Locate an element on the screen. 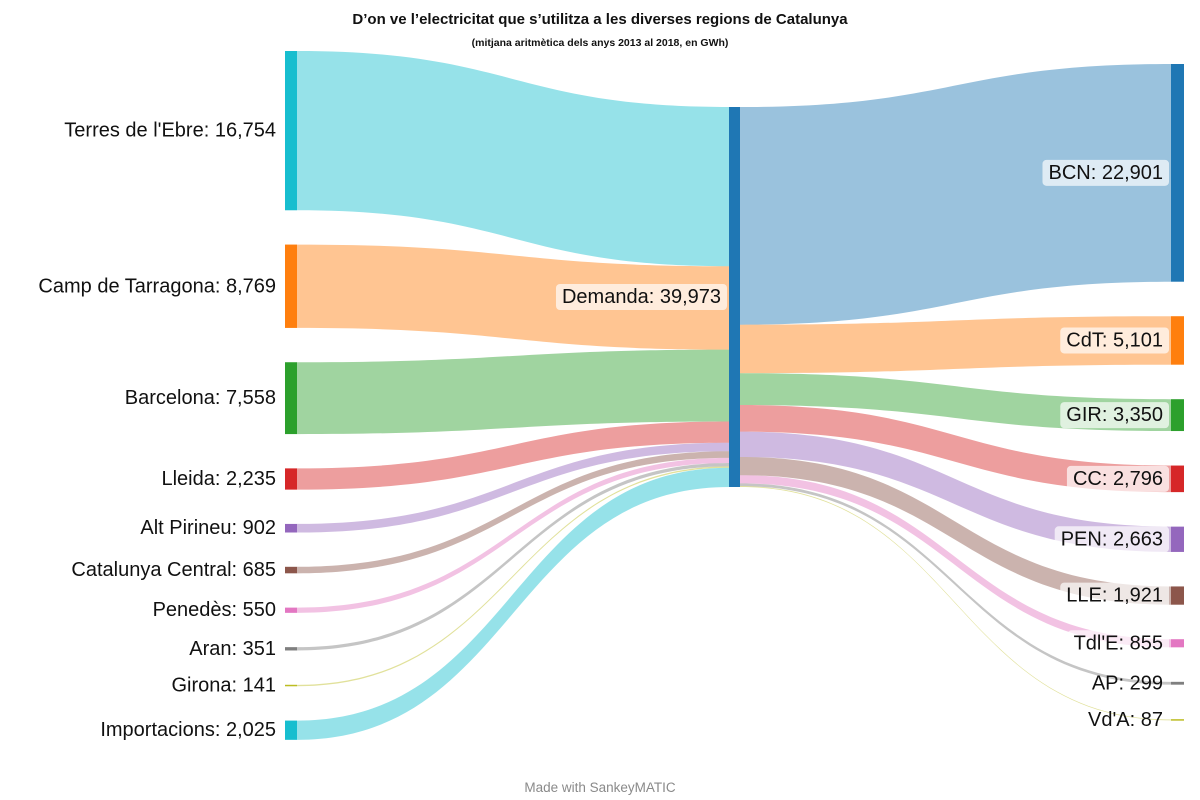 The image size is (1200, 800). label-gir-background is located at coordinates (1114, 415).